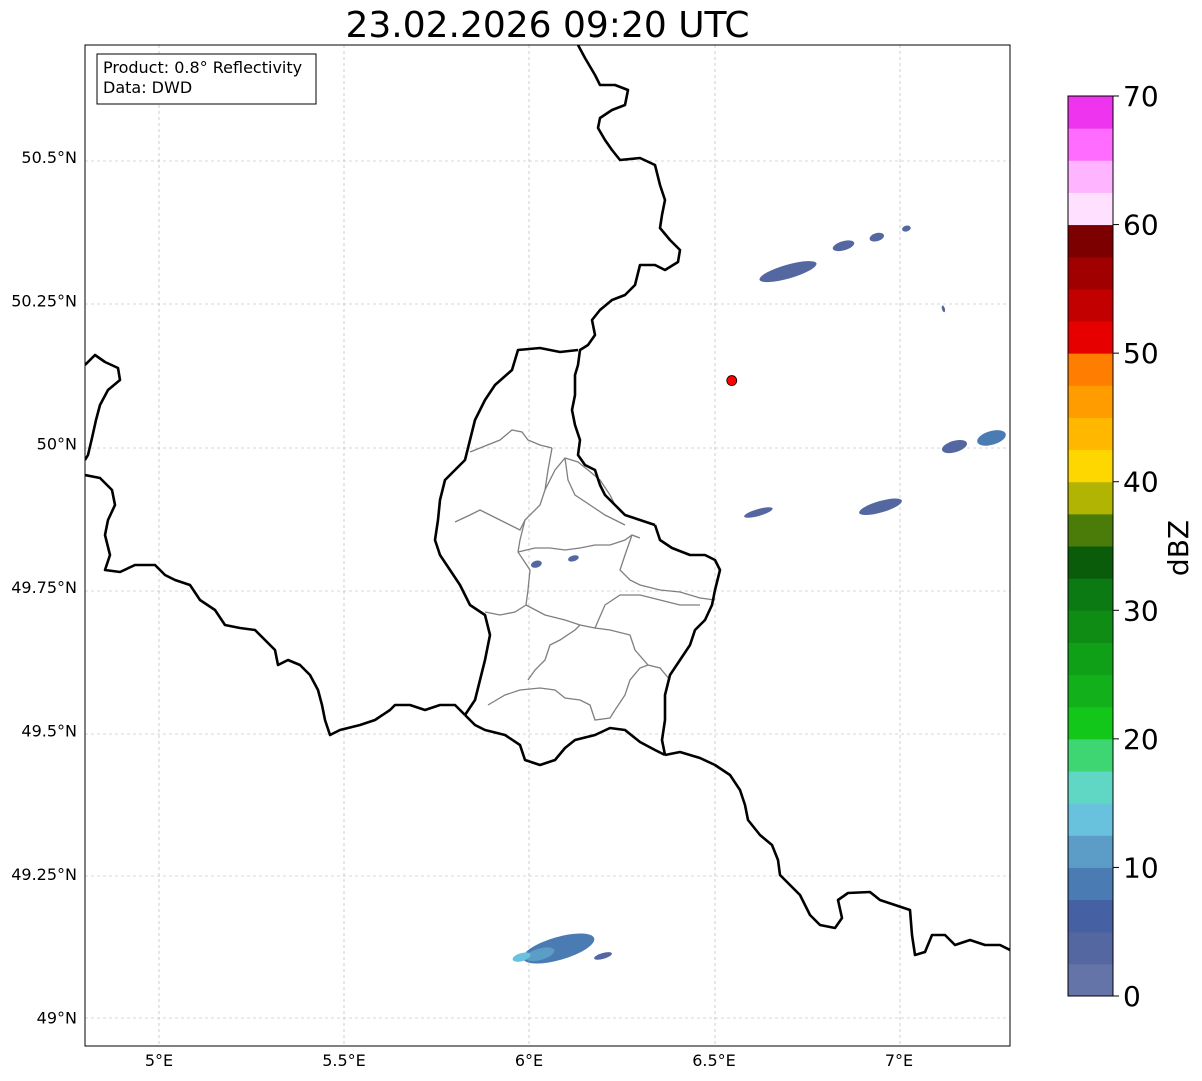  I want to click on lon-tick-label: 6°E, so click(529, 1060).